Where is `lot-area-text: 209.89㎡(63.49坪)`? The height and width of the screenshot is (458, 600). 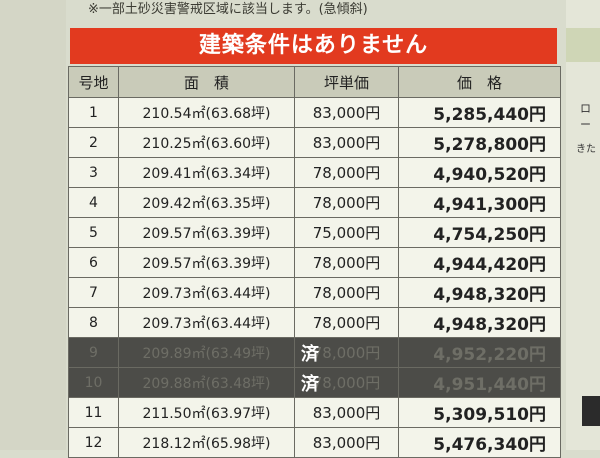
lot-area-text: 209.89㎡(63.49坪) is located at coordinates (206, 353).